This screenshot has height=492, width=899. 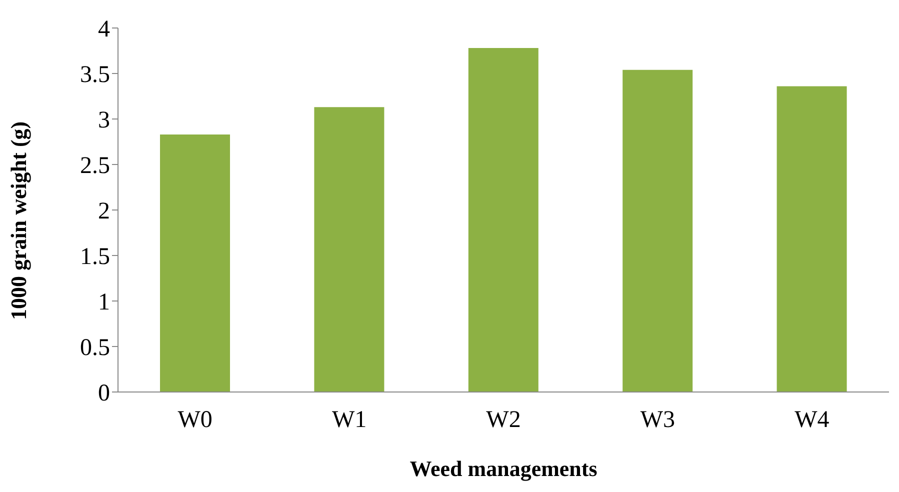 I want to click on y-tick-label: 2.5, so click(x=95, y=166).